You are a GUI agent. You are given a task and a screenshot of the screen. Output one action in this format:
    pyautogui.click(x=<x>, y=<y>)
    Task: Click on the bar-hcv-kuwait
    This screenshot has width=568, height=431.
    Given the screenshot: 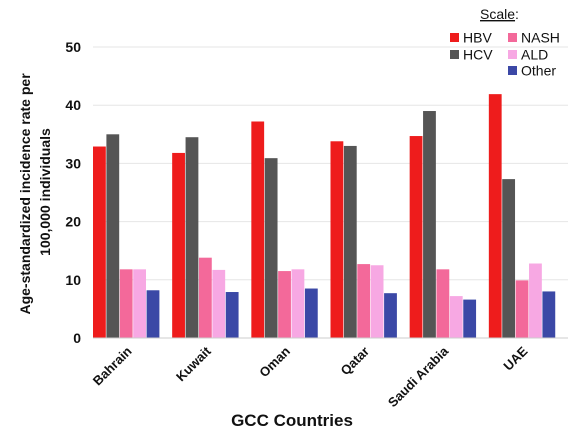 What is the action you would take?
    pyautogui.click(x=192, y=237)
    